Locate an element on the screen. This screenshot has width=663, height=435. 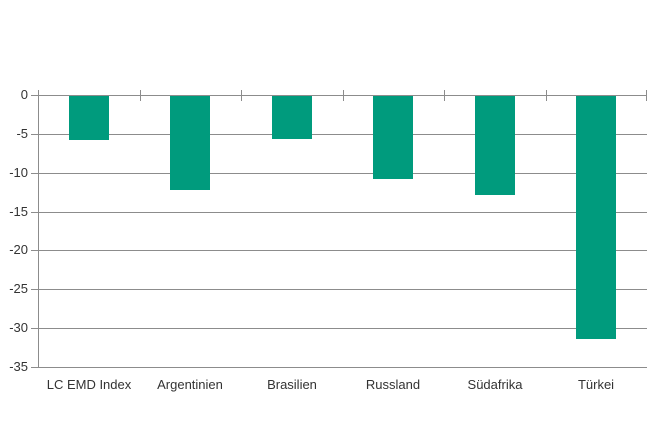
category-label: LC EMD Index is located at coordinates (89, 384).